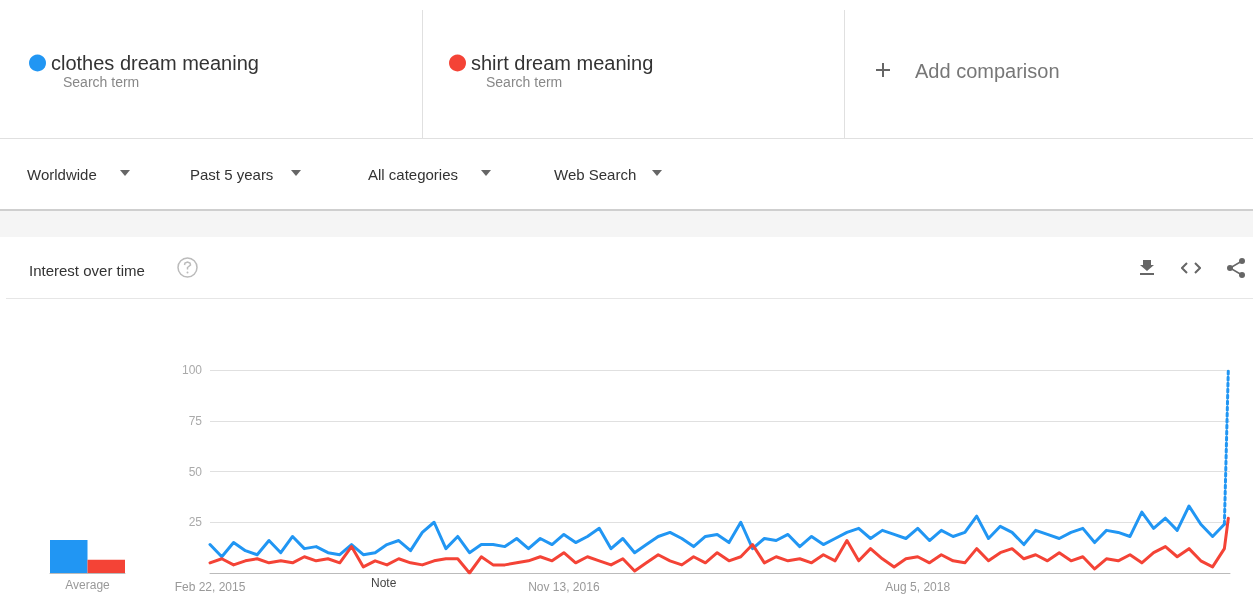  What do you see at coordinates (88, 585) in the screenshot?
I see `x-tick-label: Average` at bounding box center [88, 585].